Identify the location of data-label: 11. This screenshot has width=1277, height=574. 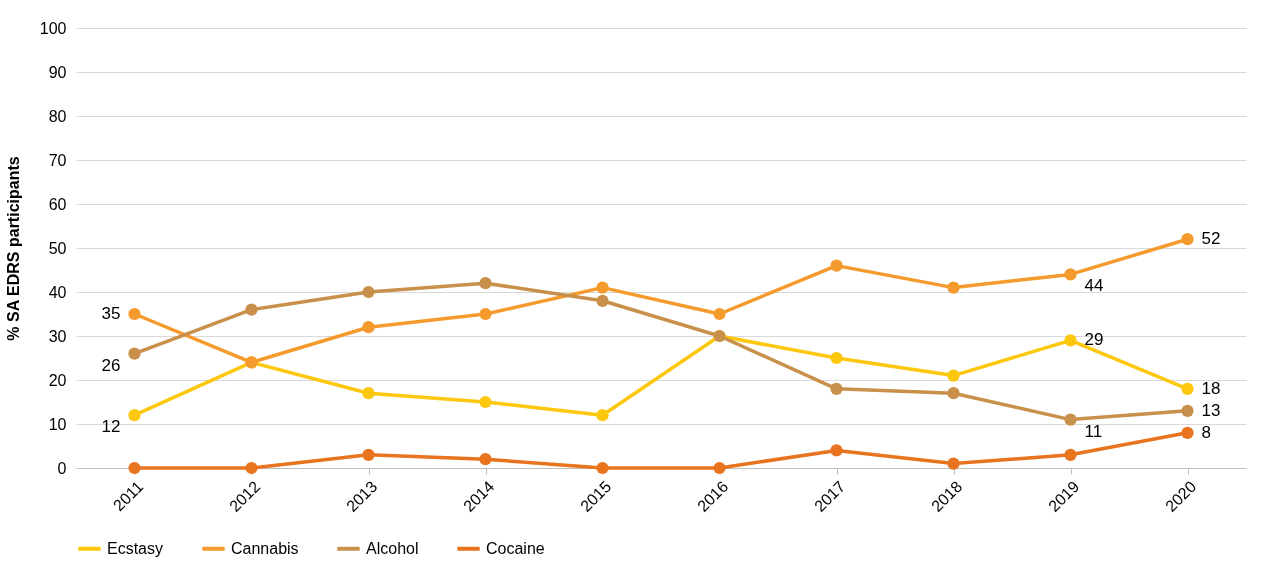
(1093, 431).